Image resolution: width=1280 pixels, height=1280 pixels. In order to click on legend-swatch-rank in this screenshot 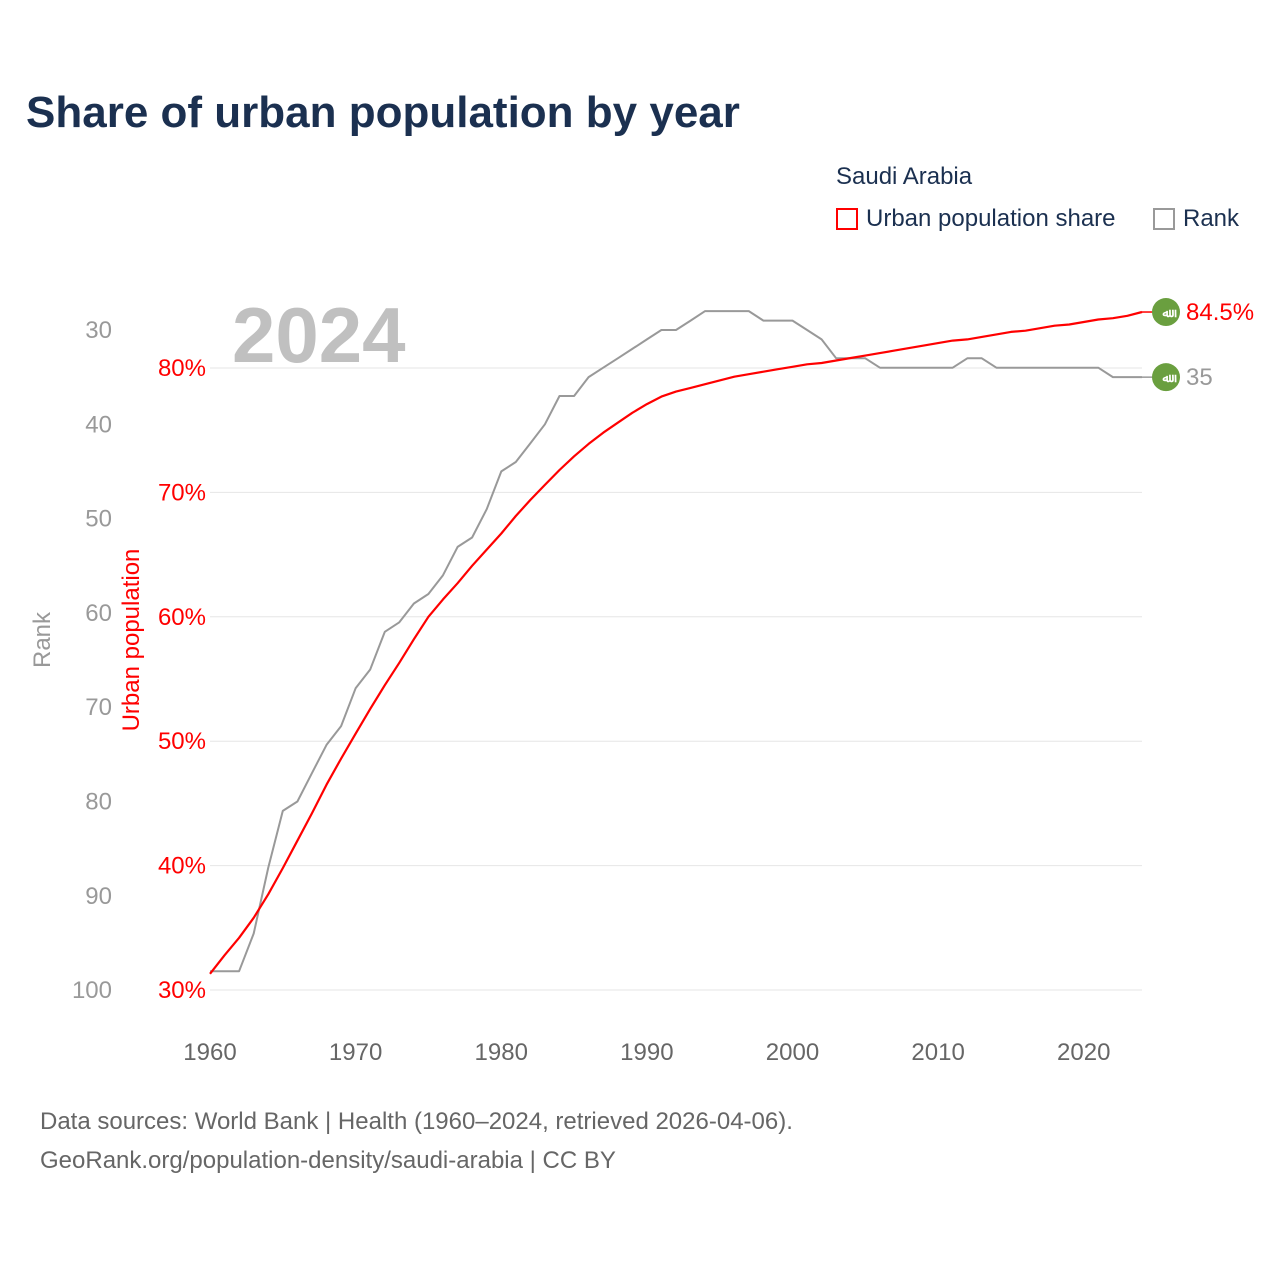, I will do `click(1164, 219)`.